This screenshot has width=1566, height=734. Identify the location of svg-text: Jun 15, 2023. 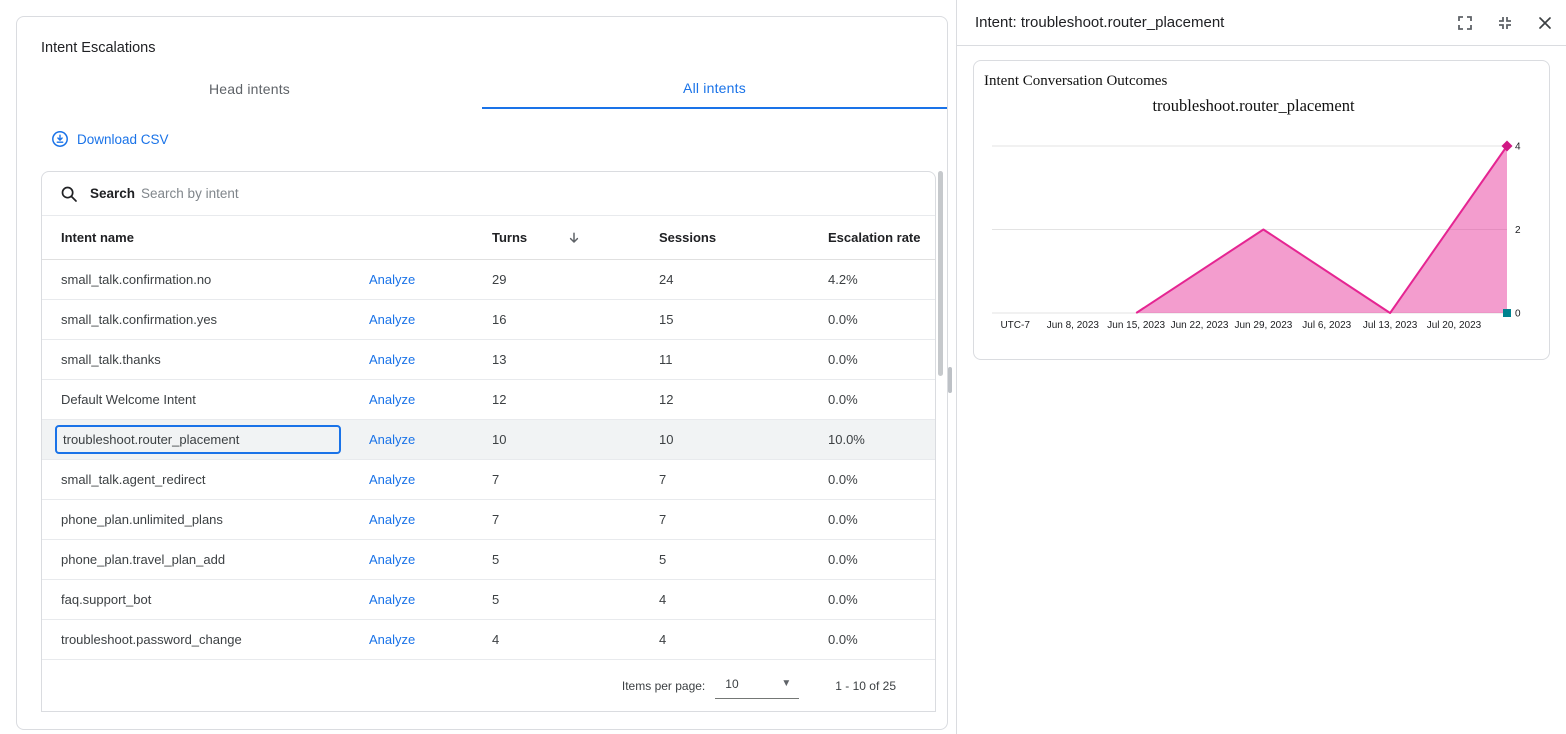
(1136, 325).